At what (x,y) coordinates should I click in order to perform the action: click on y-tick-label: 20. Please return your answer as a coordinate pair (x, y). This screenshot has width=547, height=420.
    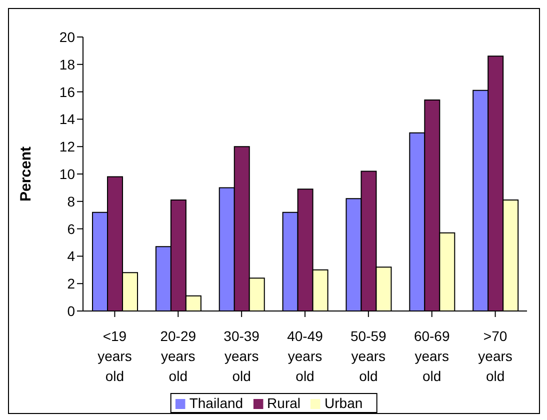
    Looking at the image, I should click on (67, 36).